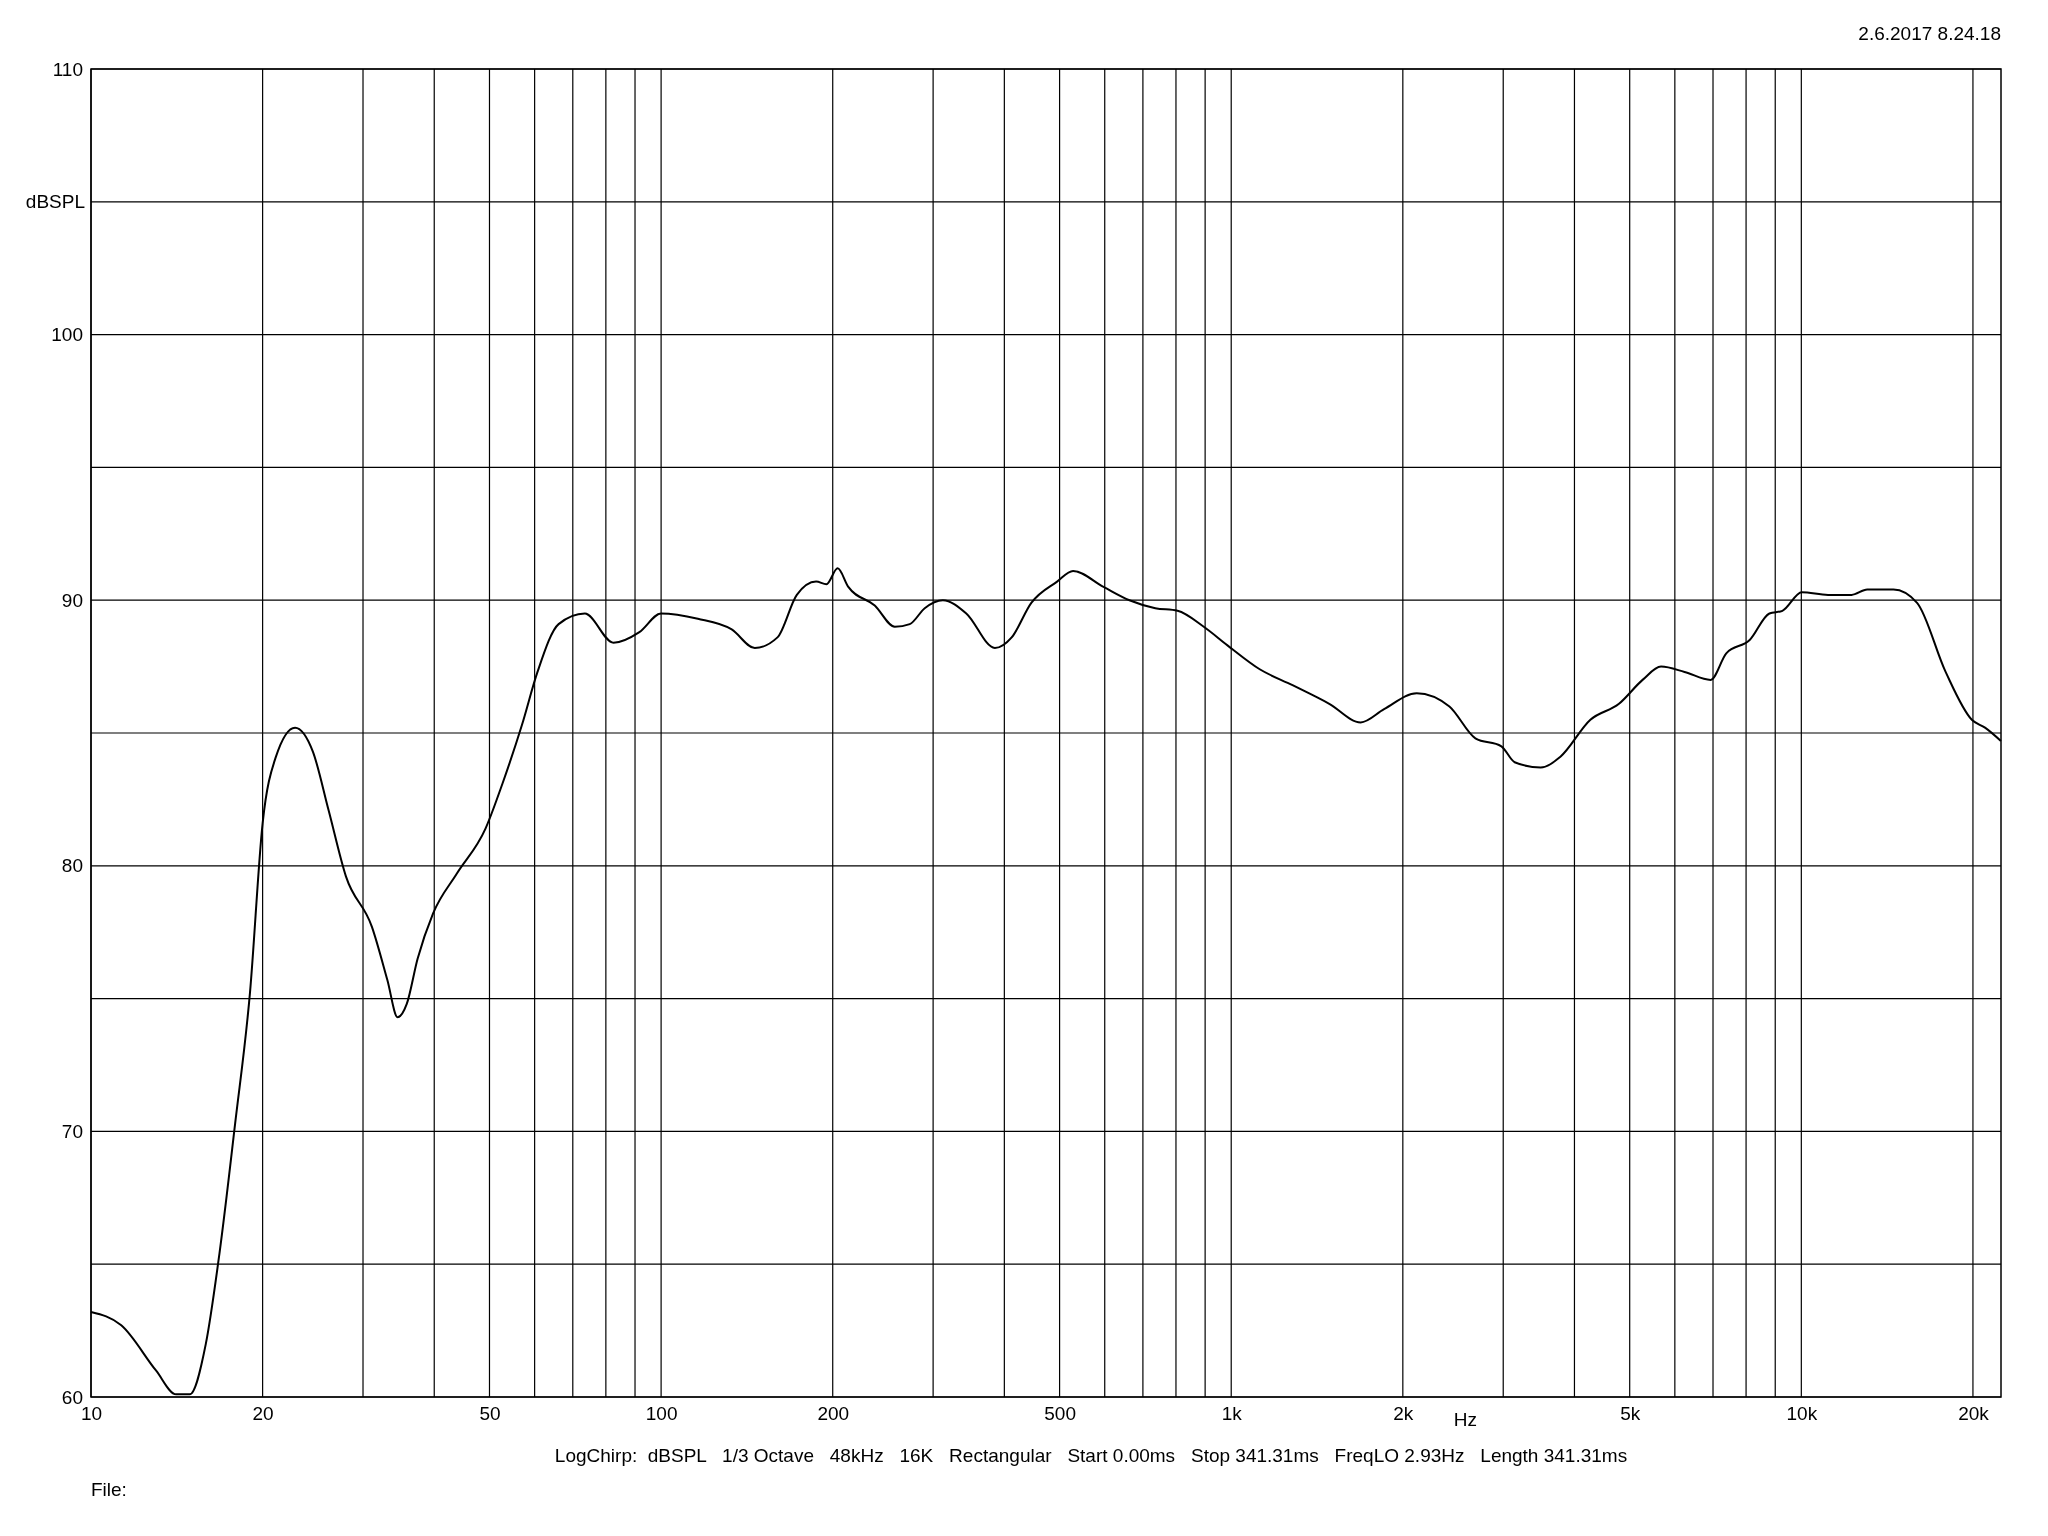  I want to click on x-tick-label: 1k, so click(1232, 1414).